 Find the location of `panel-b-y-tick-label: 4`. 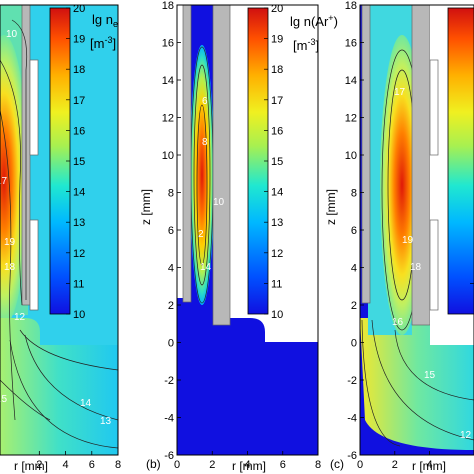

panel-b-y-tick-label: 4 is located at coordinates (171, 269).